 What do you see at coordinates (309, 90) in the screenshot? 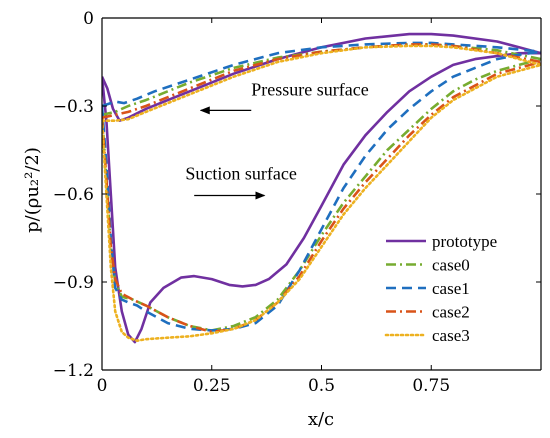
I see `annotation-text: Pressure surface` at bounding box center [309, 90].